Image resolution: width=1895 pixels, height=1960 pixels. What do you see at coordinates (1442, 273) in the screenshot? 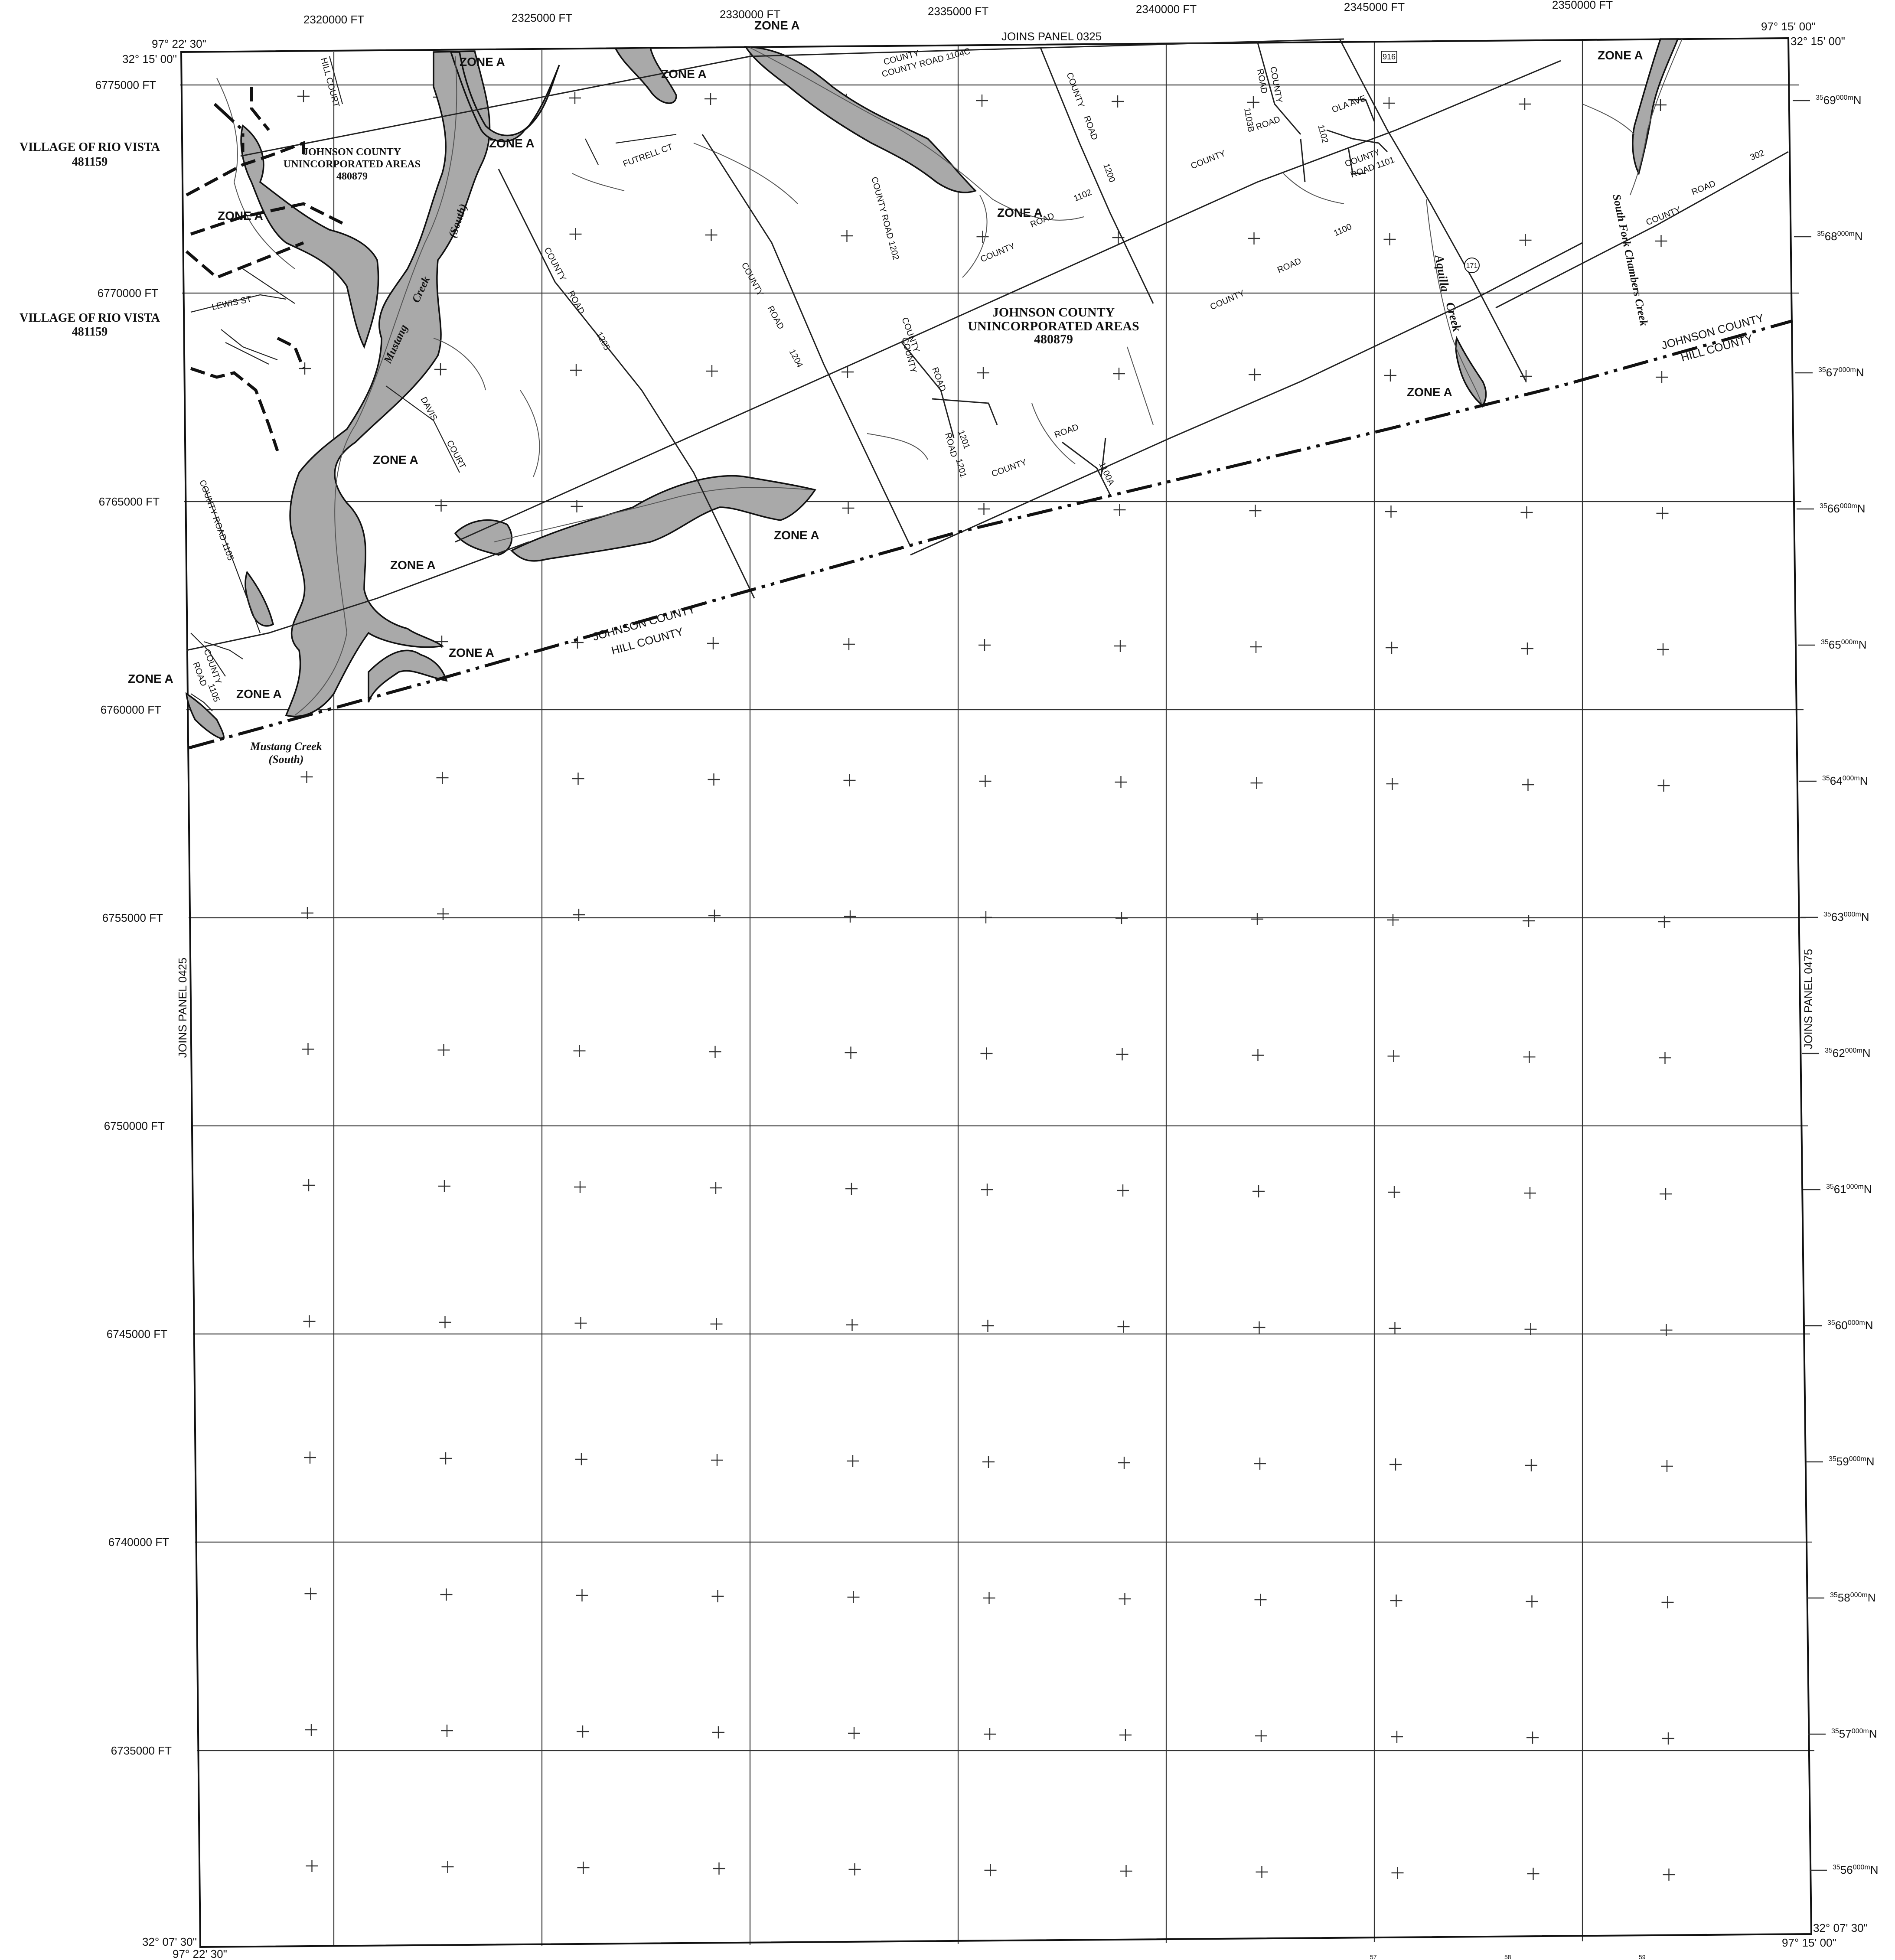
I see `stream-label: Aquilla` at bounding box center [1442, 273].